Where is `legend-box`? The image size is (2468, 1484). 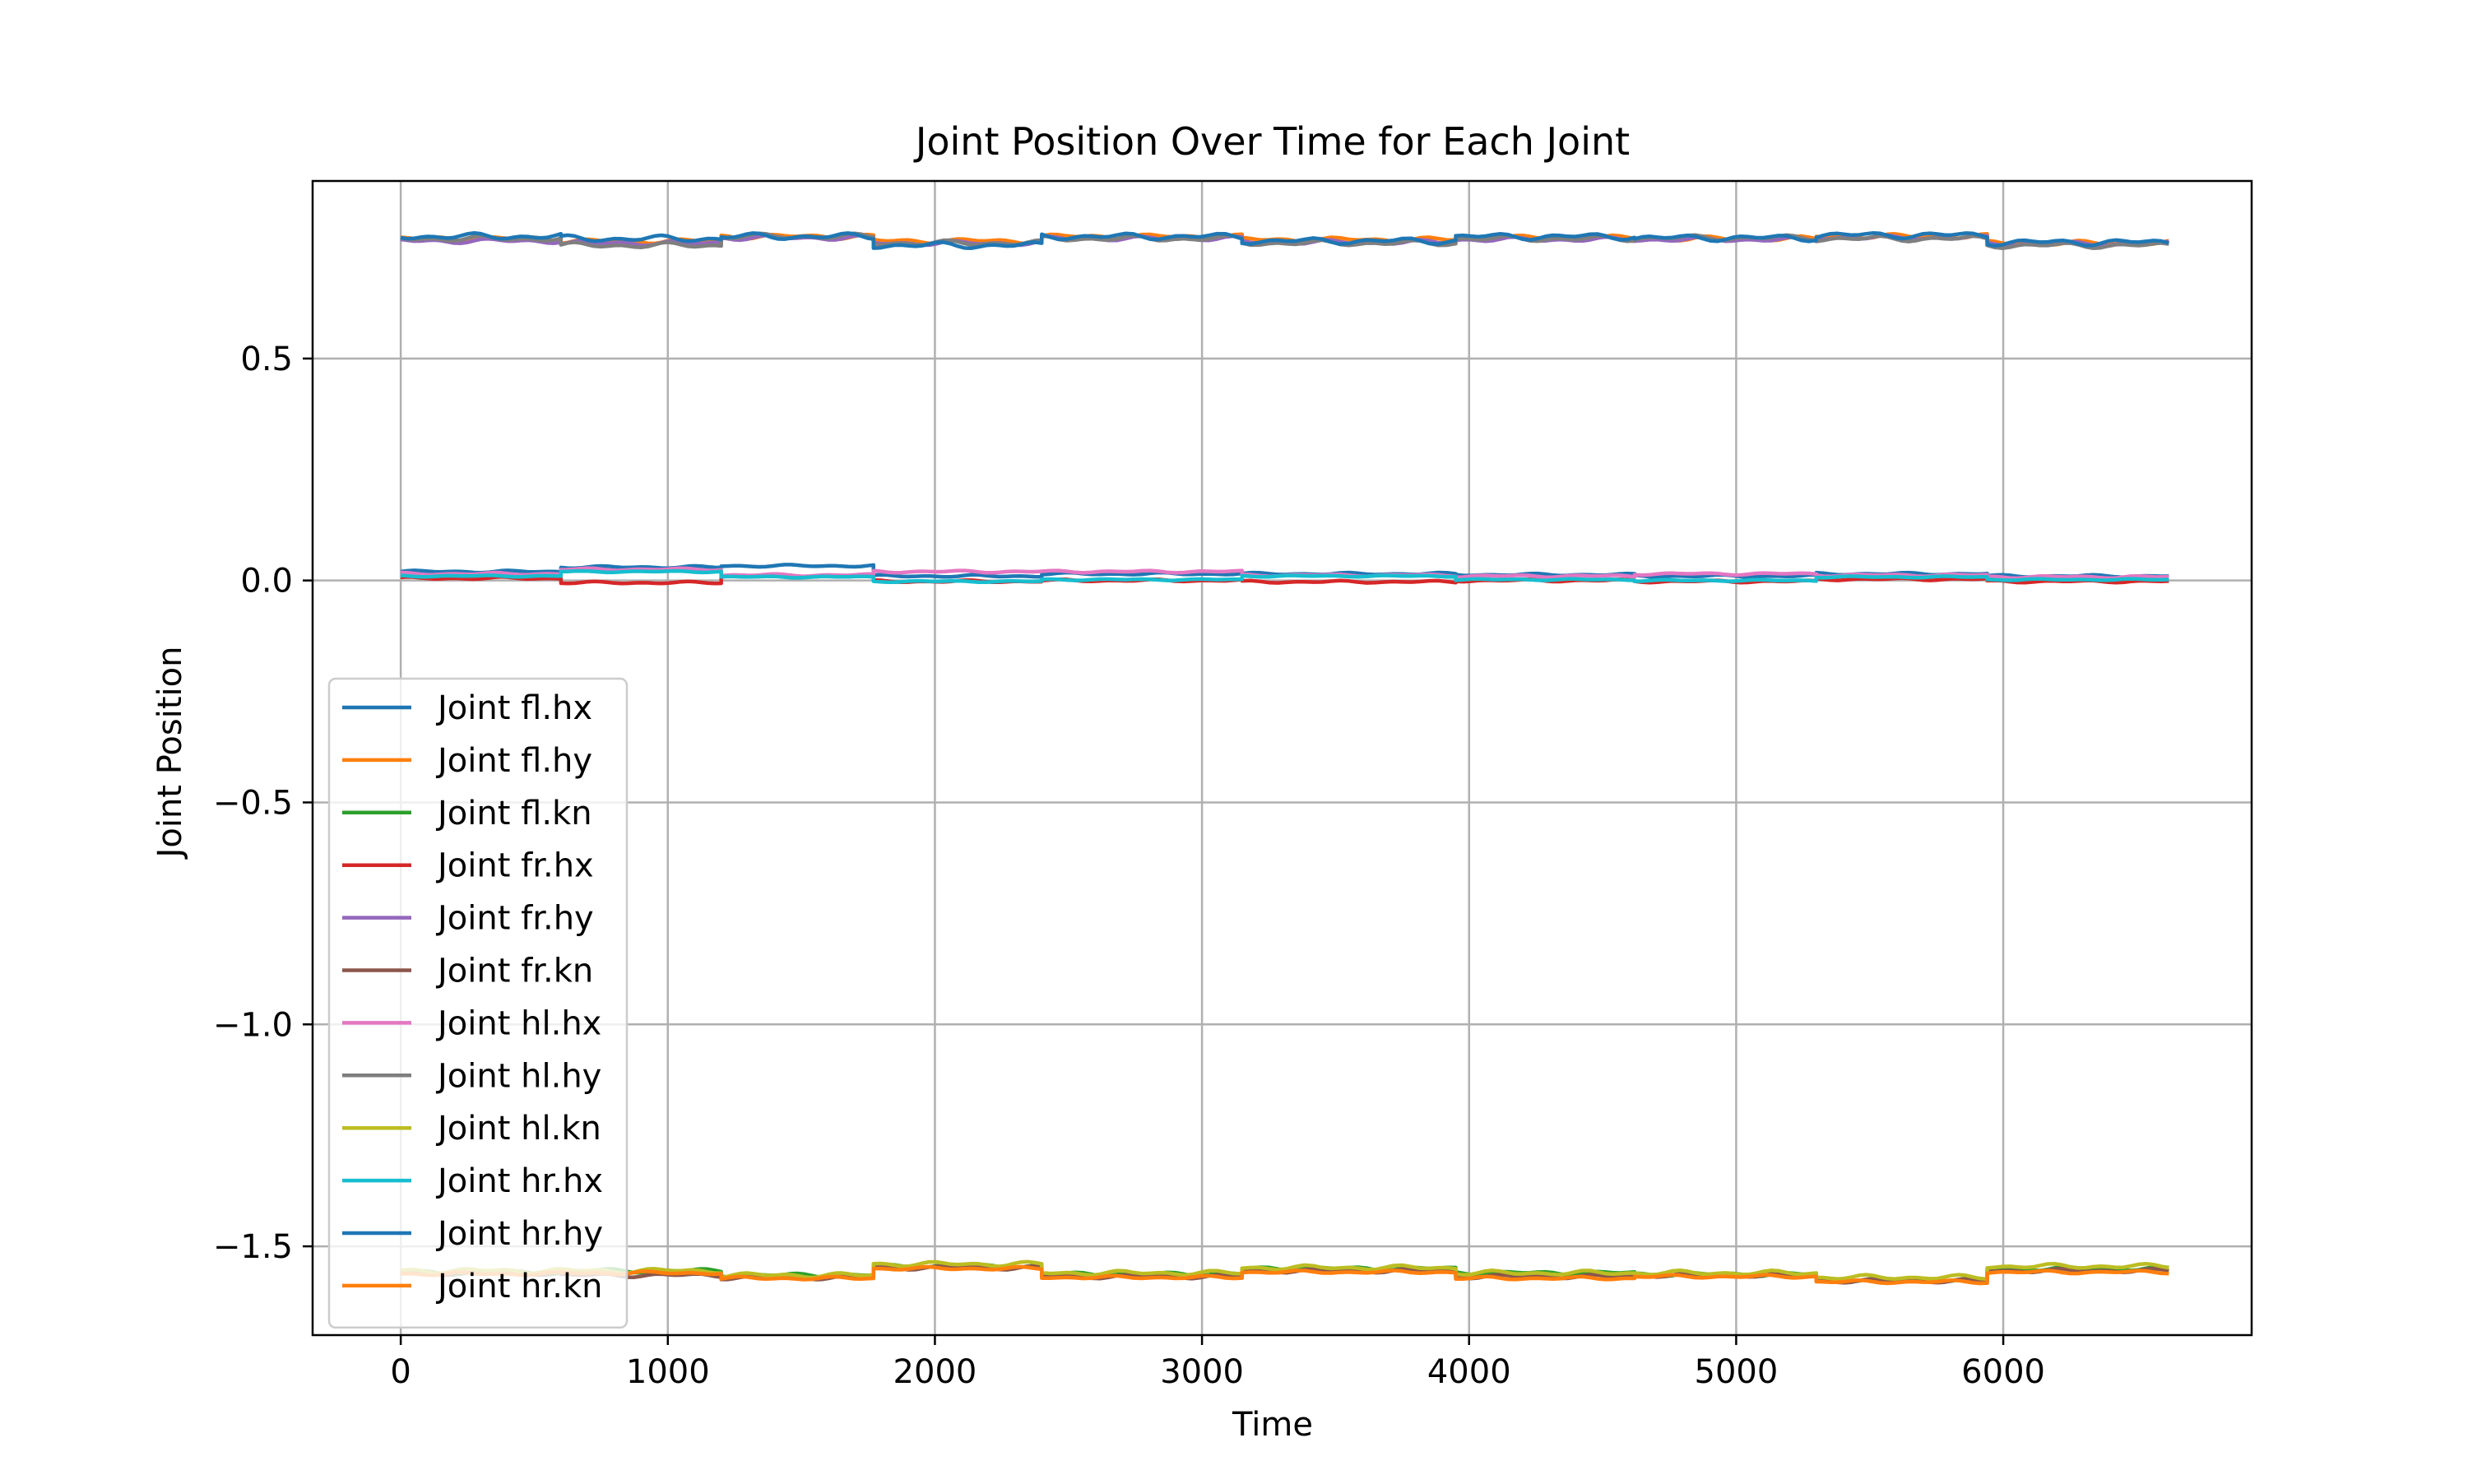 legend-box is located at coordinates (478, 1003).